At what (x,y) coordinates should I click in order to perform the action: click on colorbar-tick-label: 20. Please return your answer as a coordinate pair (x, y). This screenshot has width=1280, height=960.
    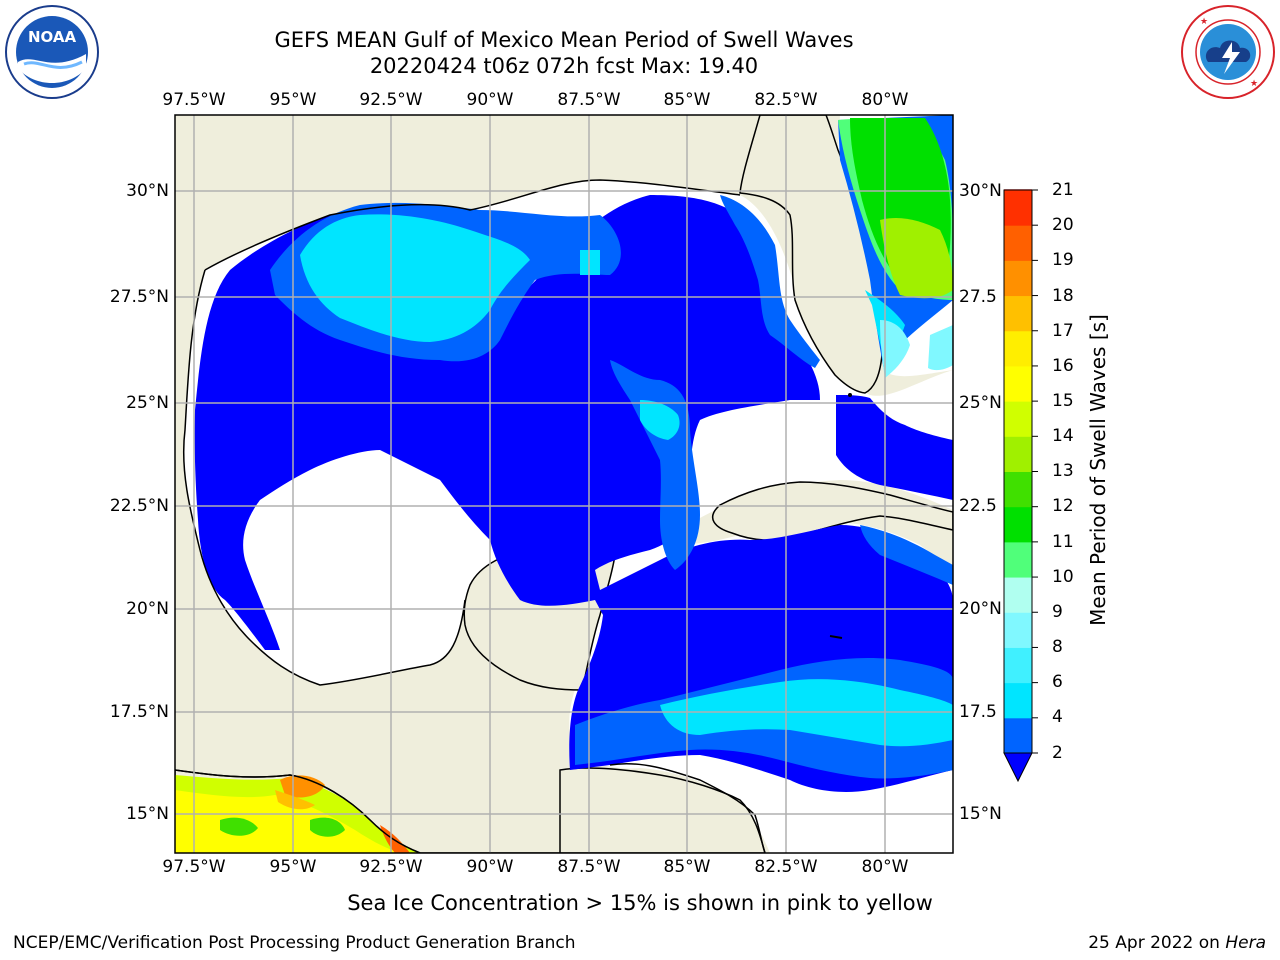
    Looking at the image, I should click on (1063, 225).